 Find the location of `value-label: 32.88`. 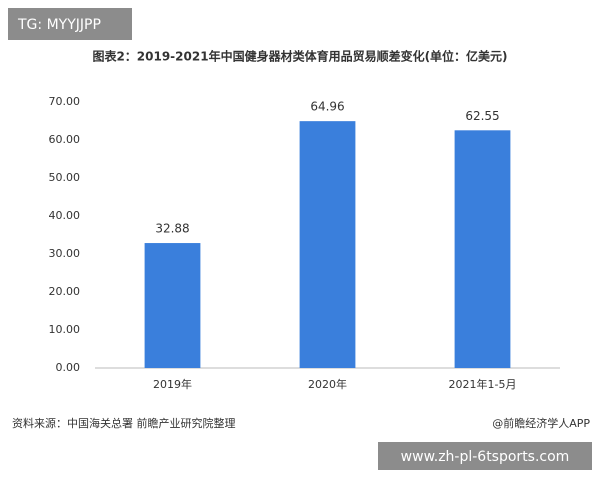

value-label: 32.88 is located at coordinates (172, 229).